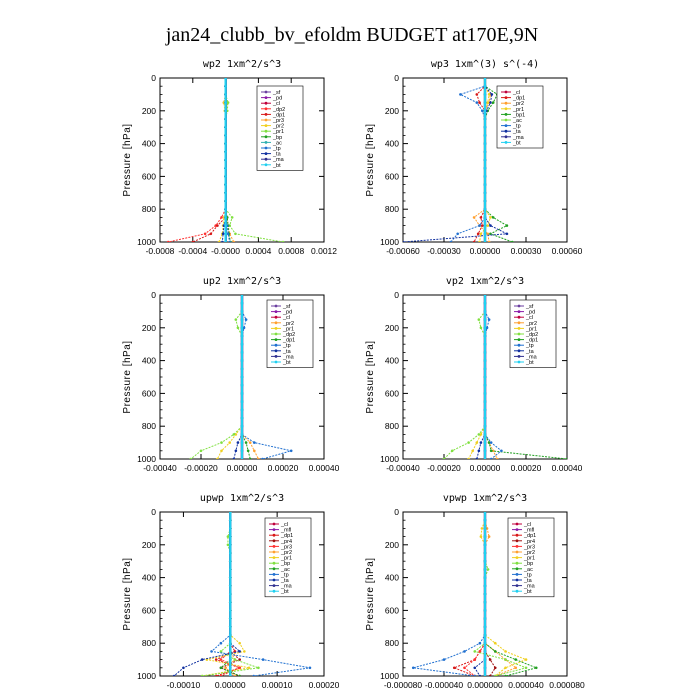 This screenshot has width=700, height=700. What do you see at coordinates (529, 542) in the screenshot?
I see `legend-label: _pr4` at bounding box center [529, 542].